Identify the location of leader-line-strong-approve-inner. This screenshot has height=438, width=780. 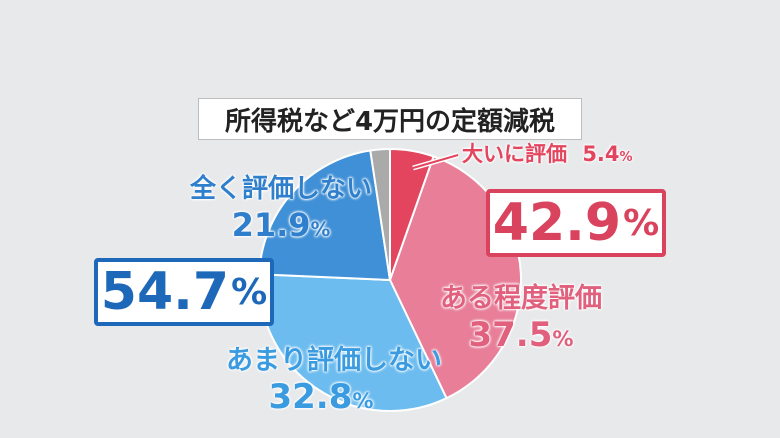
(435, 161).